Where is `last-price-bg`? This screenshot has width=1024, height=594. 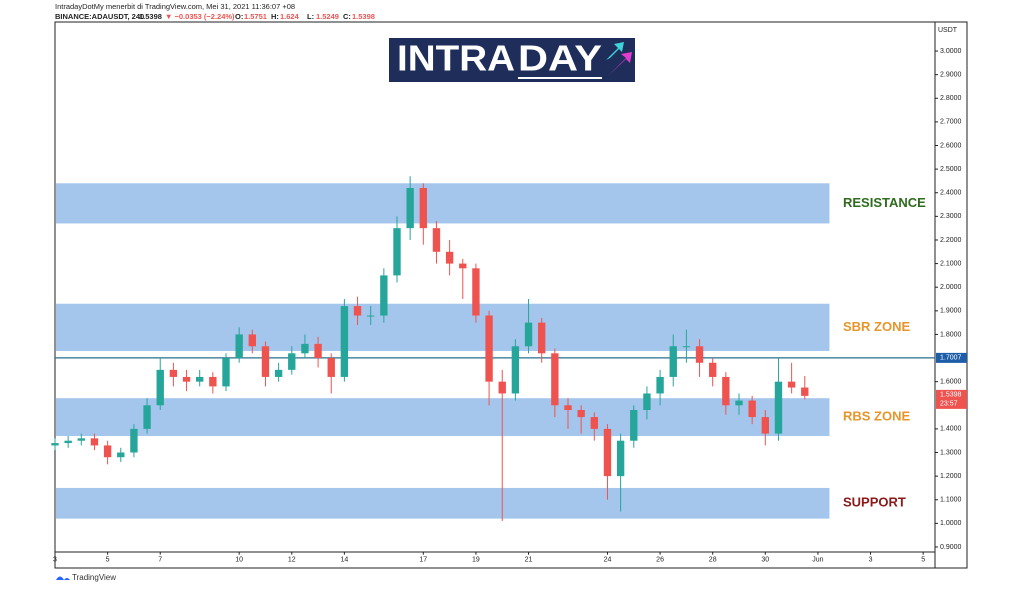 last-price-bg is located at coordinates (951, 399).